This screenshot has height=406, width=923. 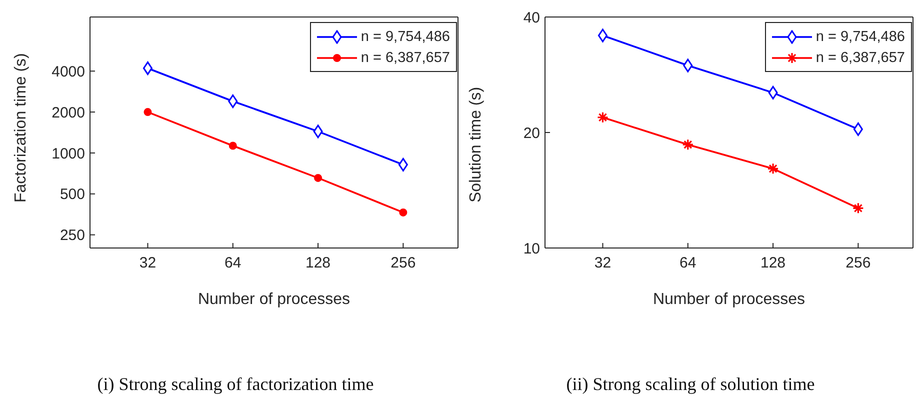 I want to click on y-tick-label: 2000, so click(x=68, y=113).